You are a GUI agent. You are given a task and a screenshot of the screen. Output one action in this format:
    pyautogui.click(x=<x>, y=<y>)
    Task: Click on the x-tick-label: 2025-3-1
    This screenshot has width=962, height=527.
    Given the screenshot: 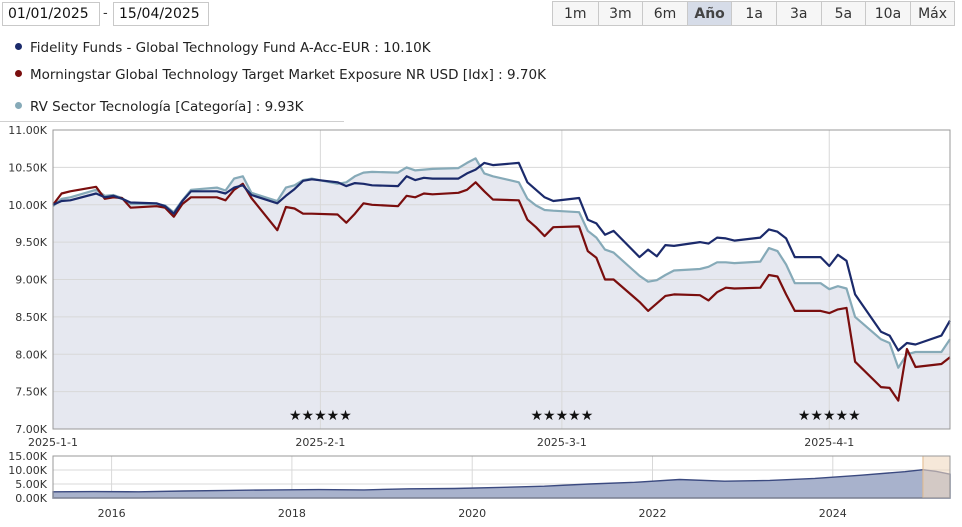 What is the action you would take?
    pyautogui.click(x=562, y=442)
    